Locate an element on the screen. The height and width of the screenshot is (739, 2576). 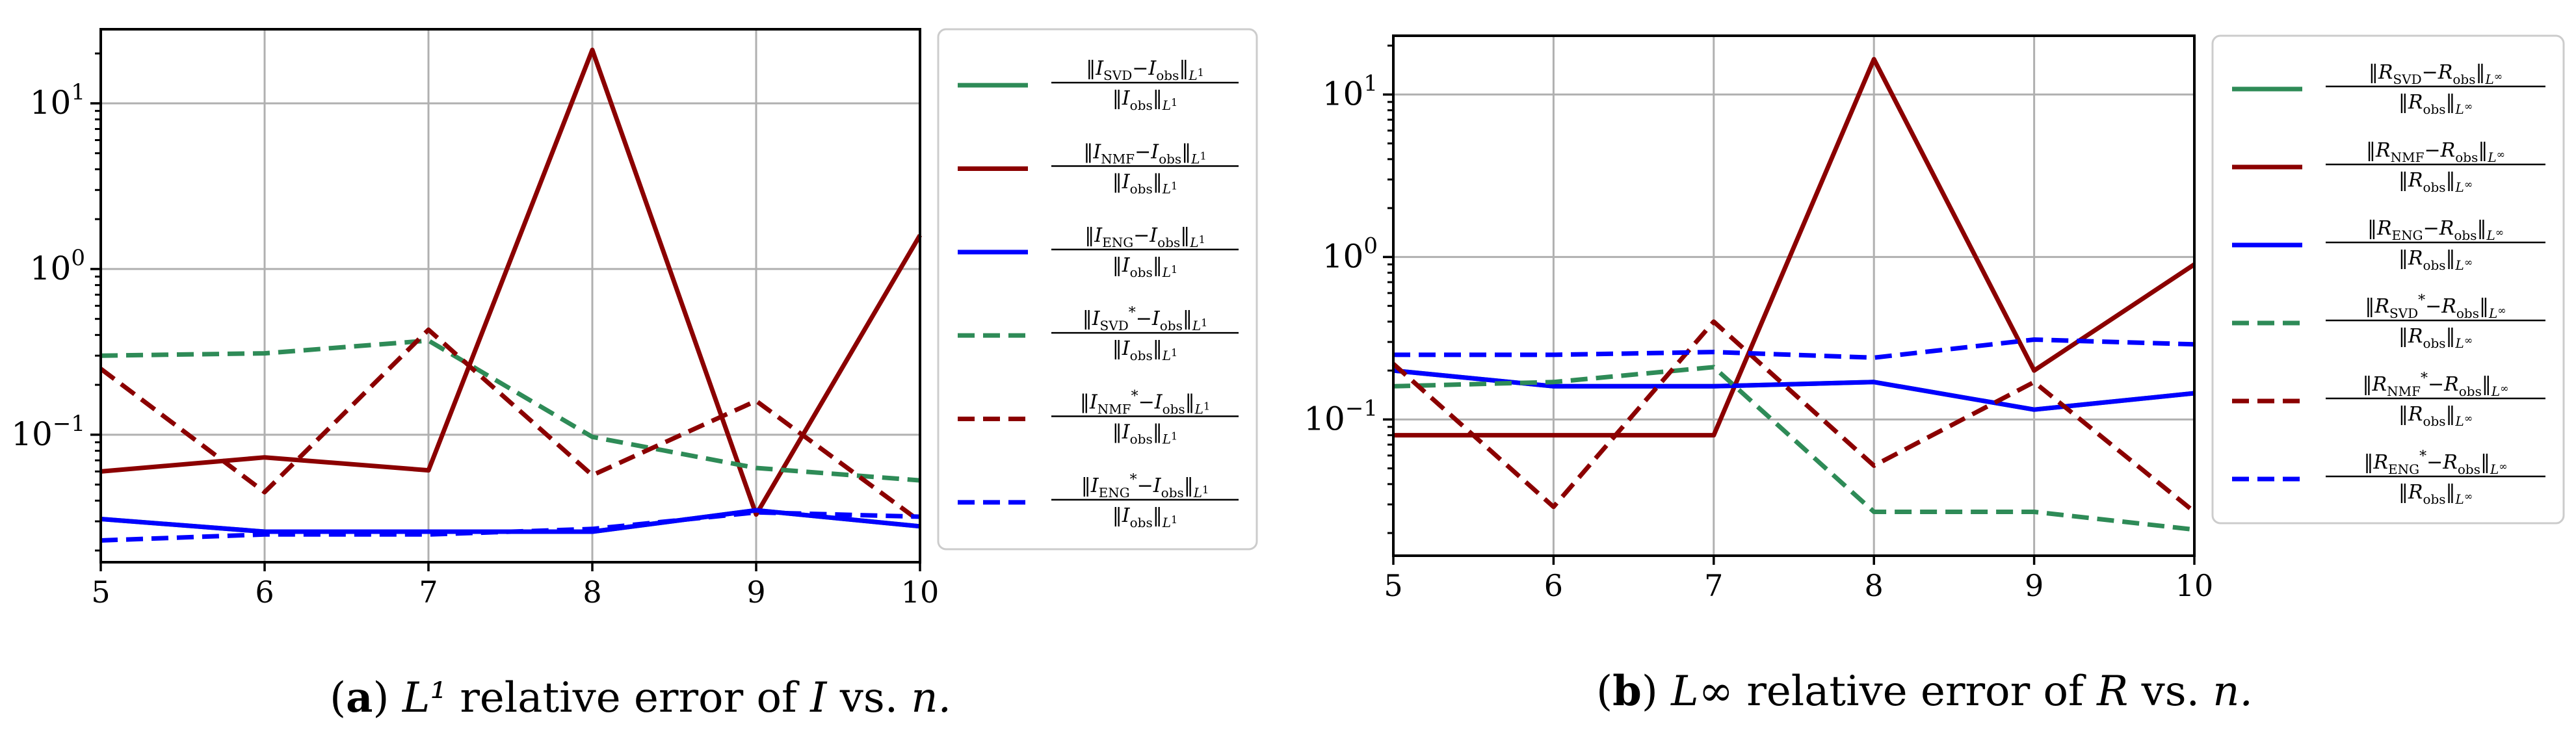
legend-label-numerator: ‖IENG−Iobs‖L1 is located at coordinates (1144, 237).